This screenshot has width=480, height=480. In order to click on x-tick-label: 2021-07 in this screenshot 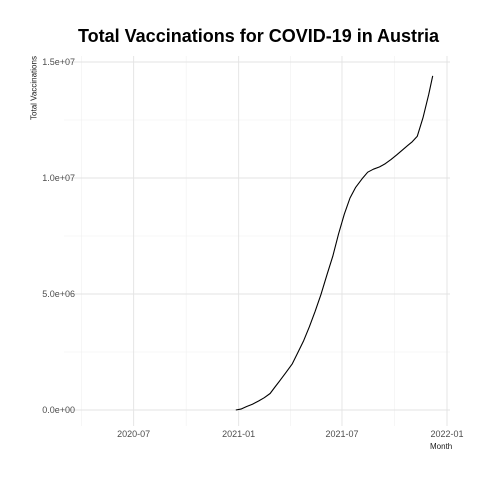, I will do `click(341, 434)`.